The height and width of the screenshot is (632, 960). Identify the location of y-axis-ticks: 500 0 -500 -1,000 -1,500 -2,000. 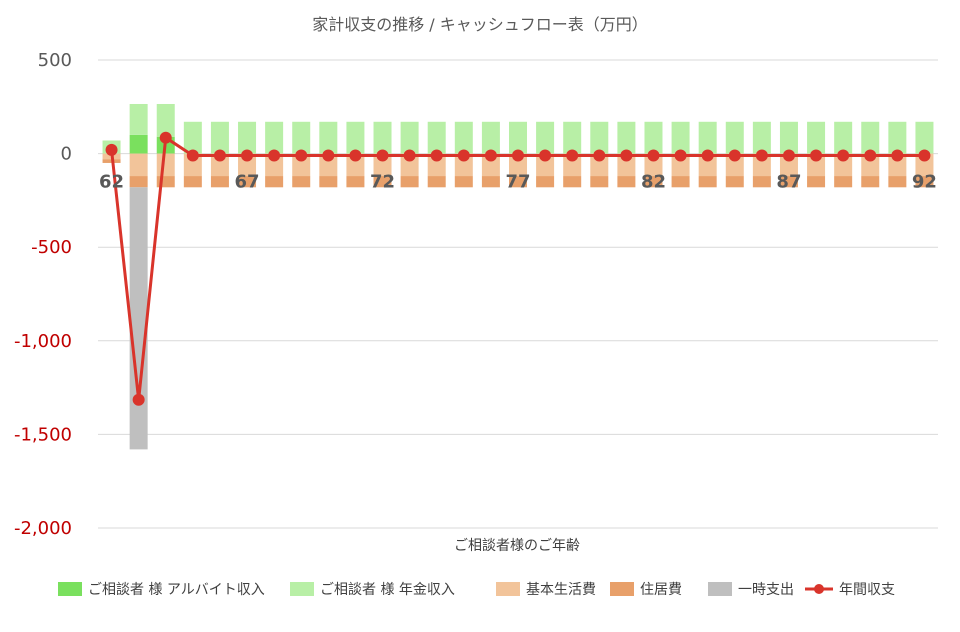
(43, 294).